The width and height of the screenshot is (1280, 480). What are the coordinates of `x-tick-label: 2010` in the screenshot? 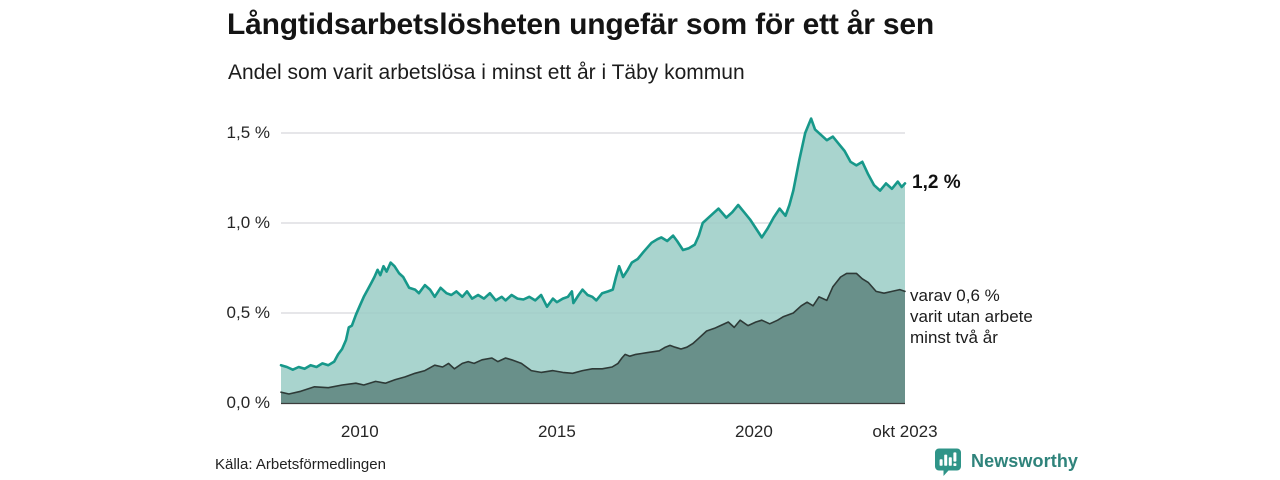 It's located at (359, 431).